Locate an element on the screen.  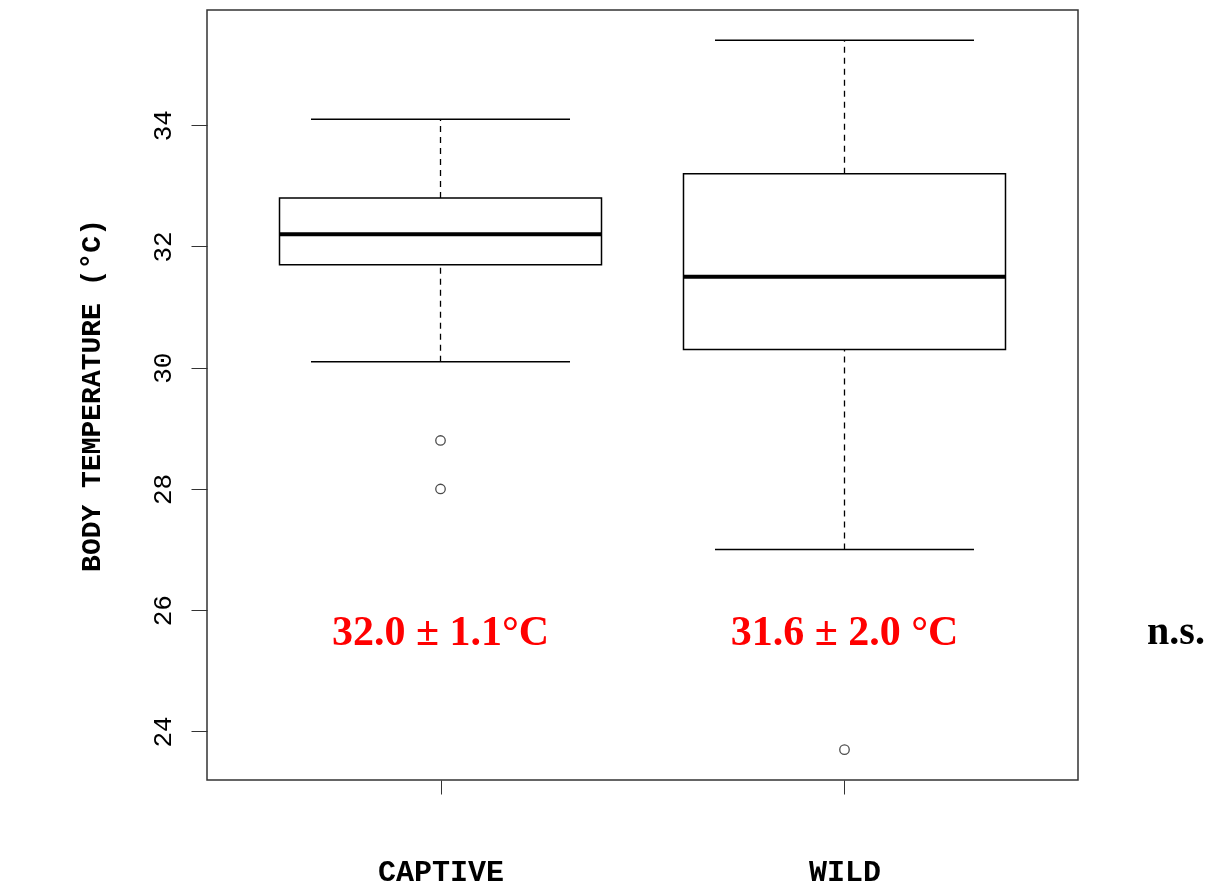
x-tick-label: CAPTIVE is located at coordinates (441, 872).